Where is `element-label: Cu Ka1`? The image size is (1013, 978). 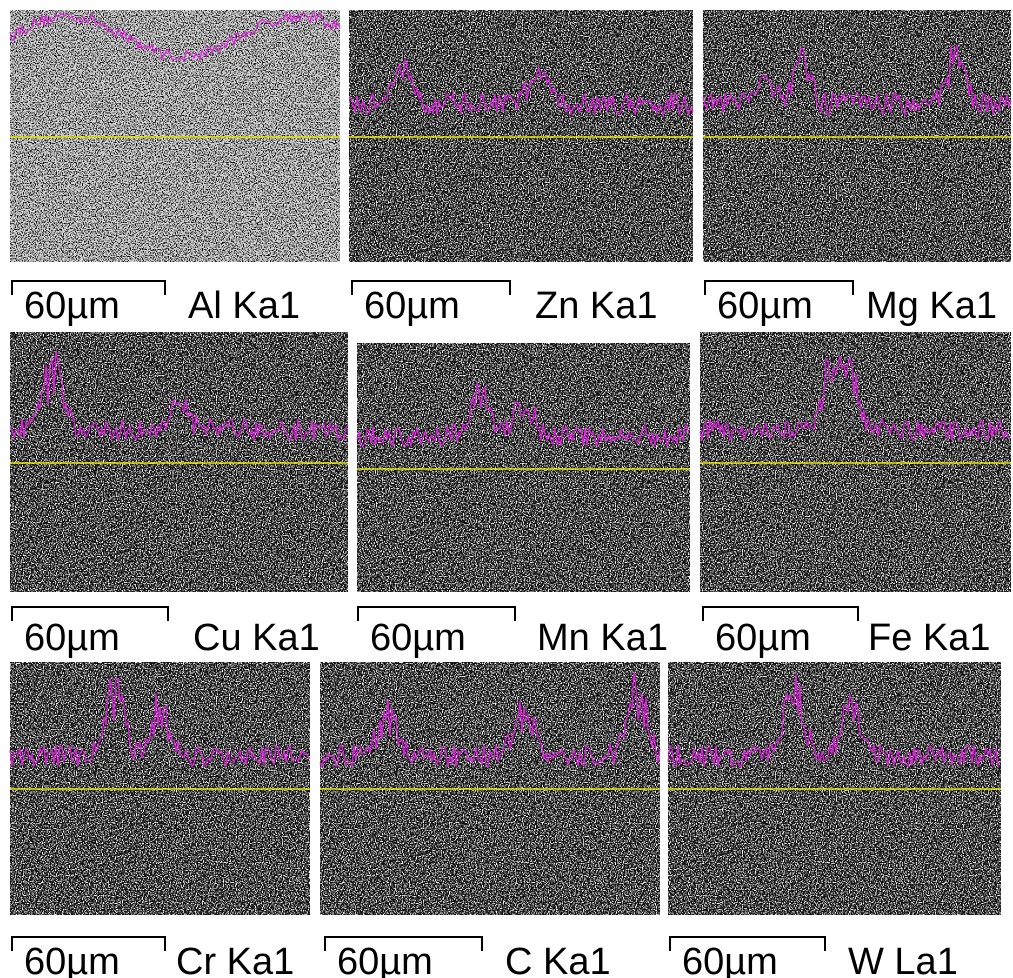
element-label: Cu Ka1 is located at coordinates (256, 638).